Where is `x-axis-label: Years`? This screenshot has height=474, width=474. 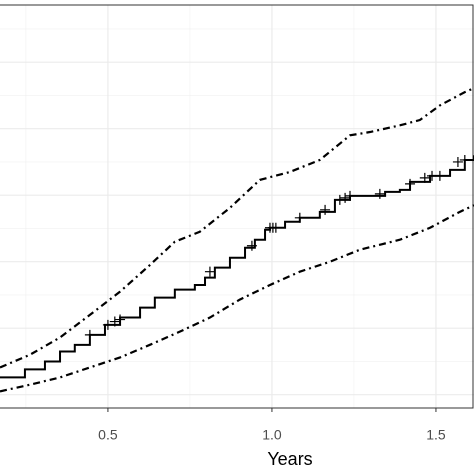 x-axis-label: Years is located at coordinates (289, 459).